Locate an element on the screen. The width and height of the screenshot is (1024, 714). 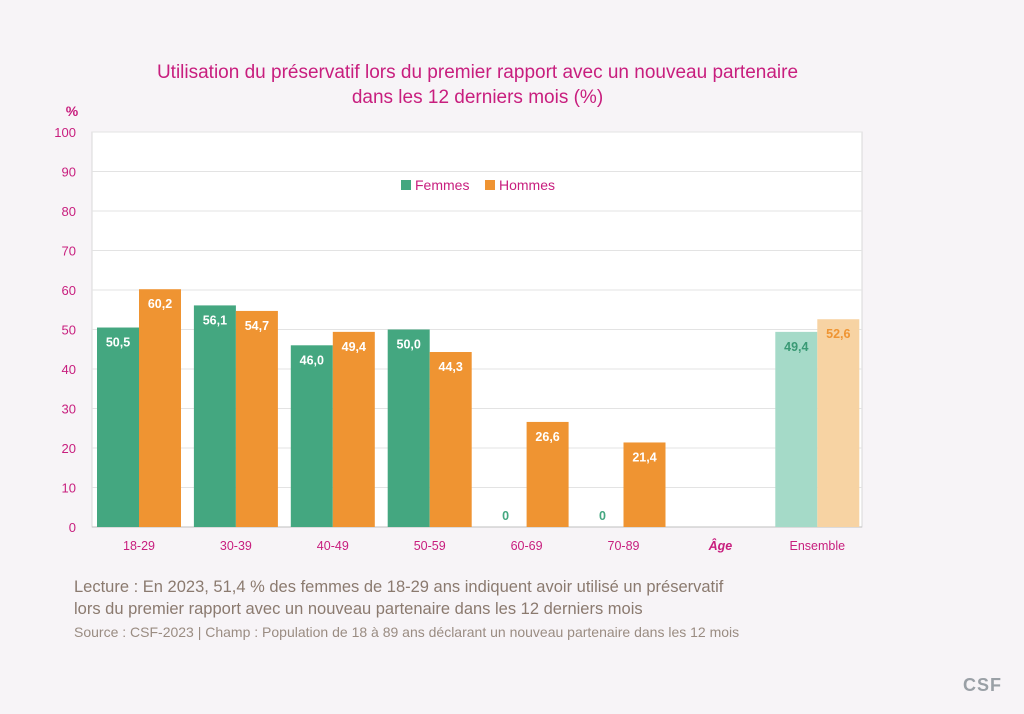
bar-ensemble-femmes is located at coordinates (796, 429).